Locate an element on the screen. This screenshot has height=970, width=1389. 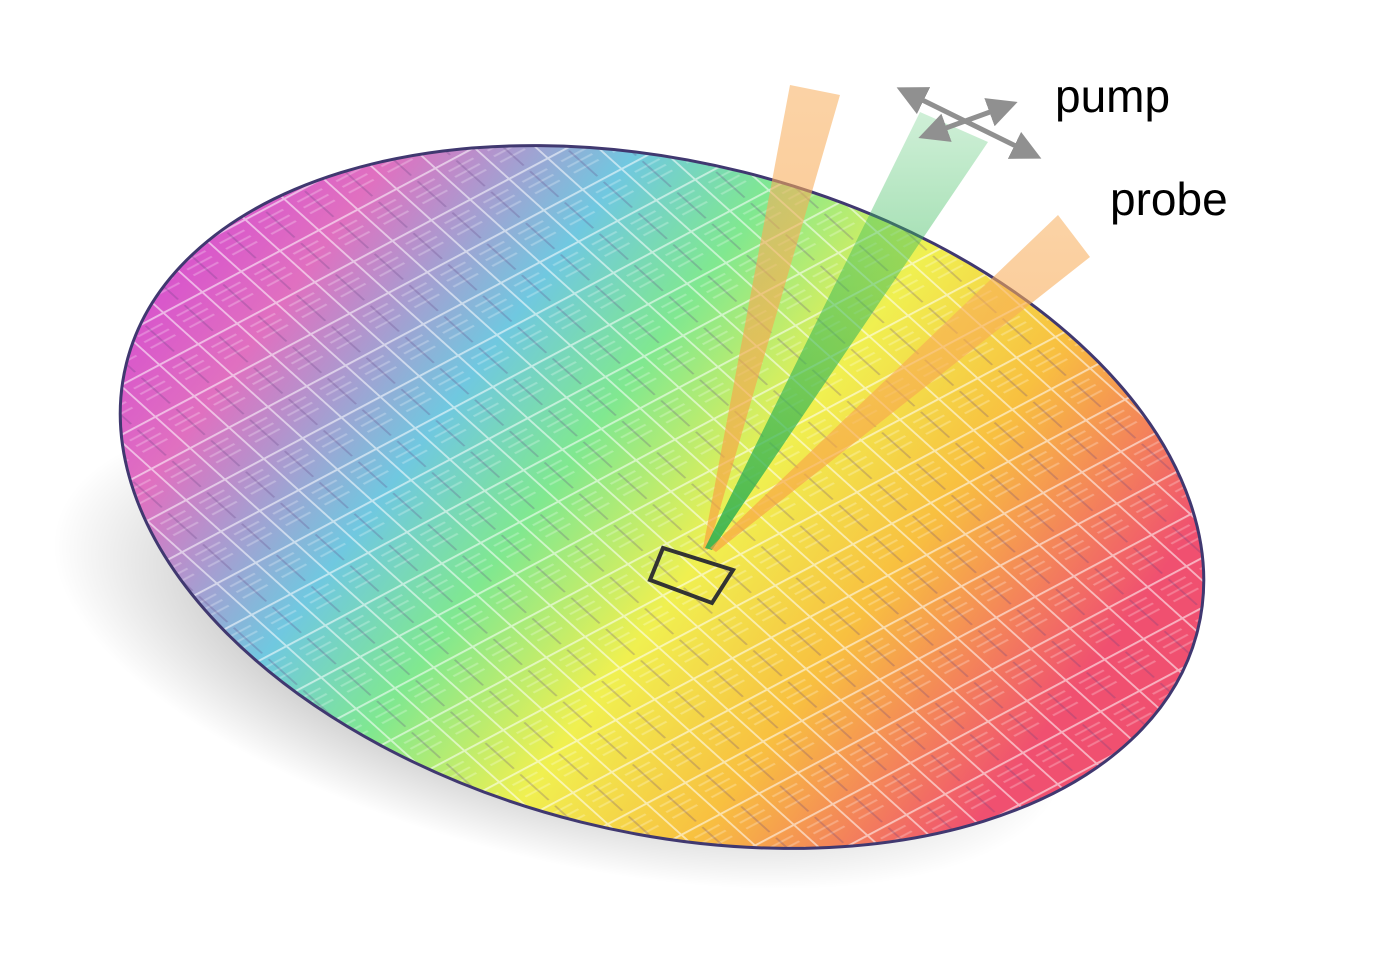
focus-square is located at coordinates (692, 575).